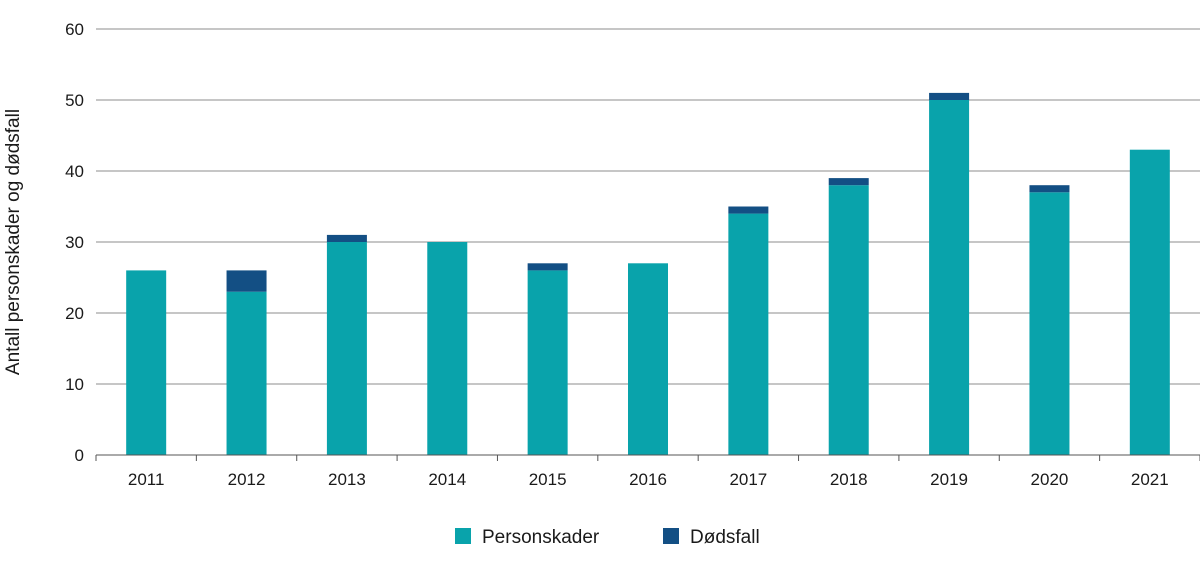  What do you see at coordinates (949, 277) in the screenshot?
I see `bar-personskader-2019` at bounding box center [949, 277].